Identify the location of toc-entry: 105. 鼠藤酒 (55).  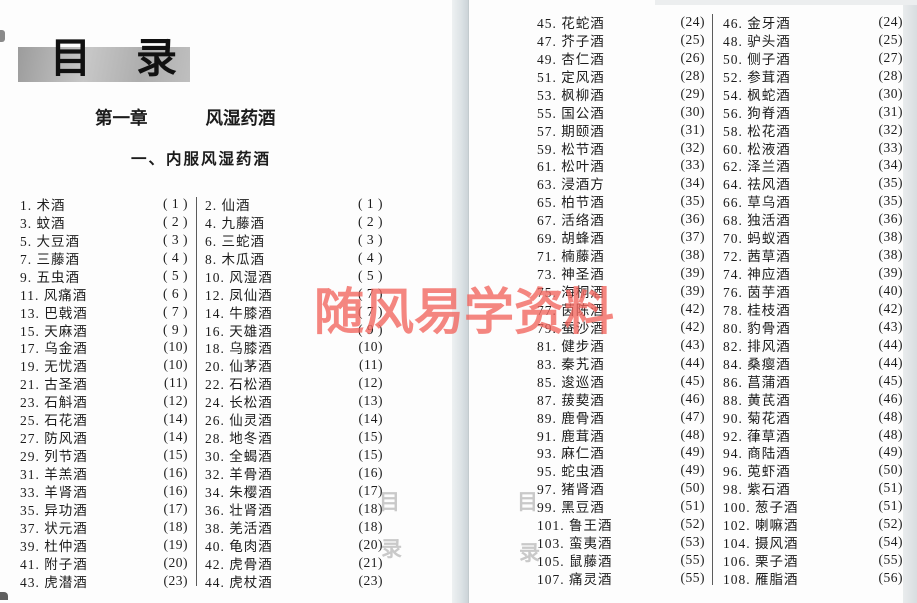
(621, 560).